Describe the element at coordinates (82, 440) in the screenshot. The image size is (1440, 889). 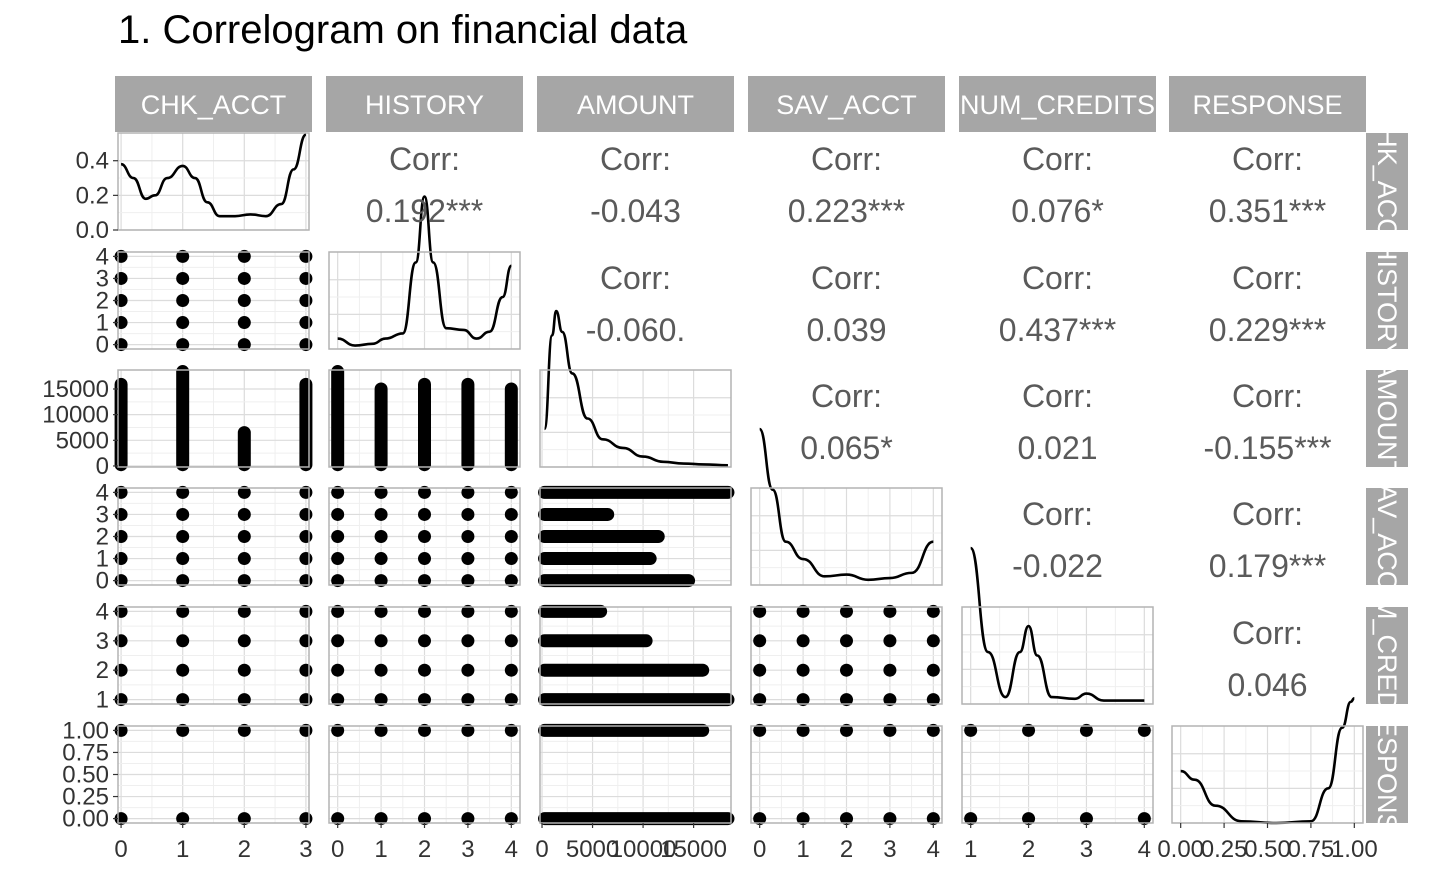
I see `y-tick-label: 5000` at that location.